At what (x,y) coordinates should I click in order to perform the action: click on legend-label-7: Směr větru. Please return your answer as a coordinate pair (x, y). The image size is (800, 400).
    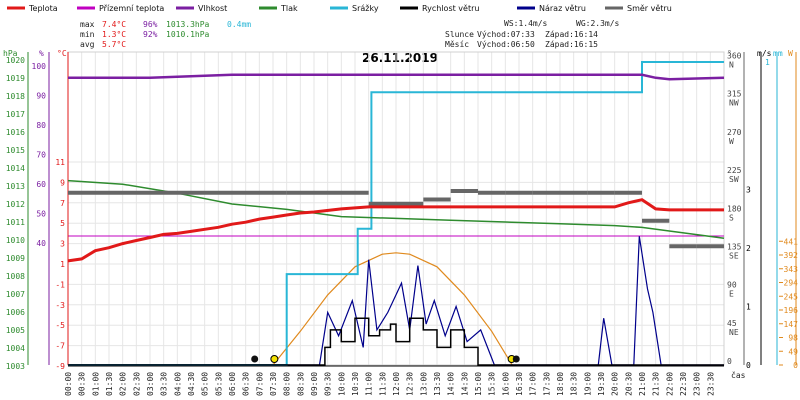
    Looking at the image, I should click on (649, 8).